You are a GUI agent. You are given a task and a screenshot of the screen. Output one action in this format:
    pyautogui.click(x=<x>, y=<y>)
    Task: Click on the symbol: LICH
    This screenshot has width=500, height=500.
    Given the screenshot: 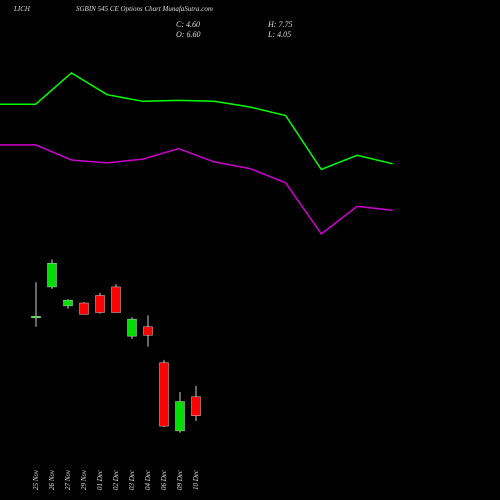 What is the action you would take?
    pyautogui.click(x=22, y=9)
    